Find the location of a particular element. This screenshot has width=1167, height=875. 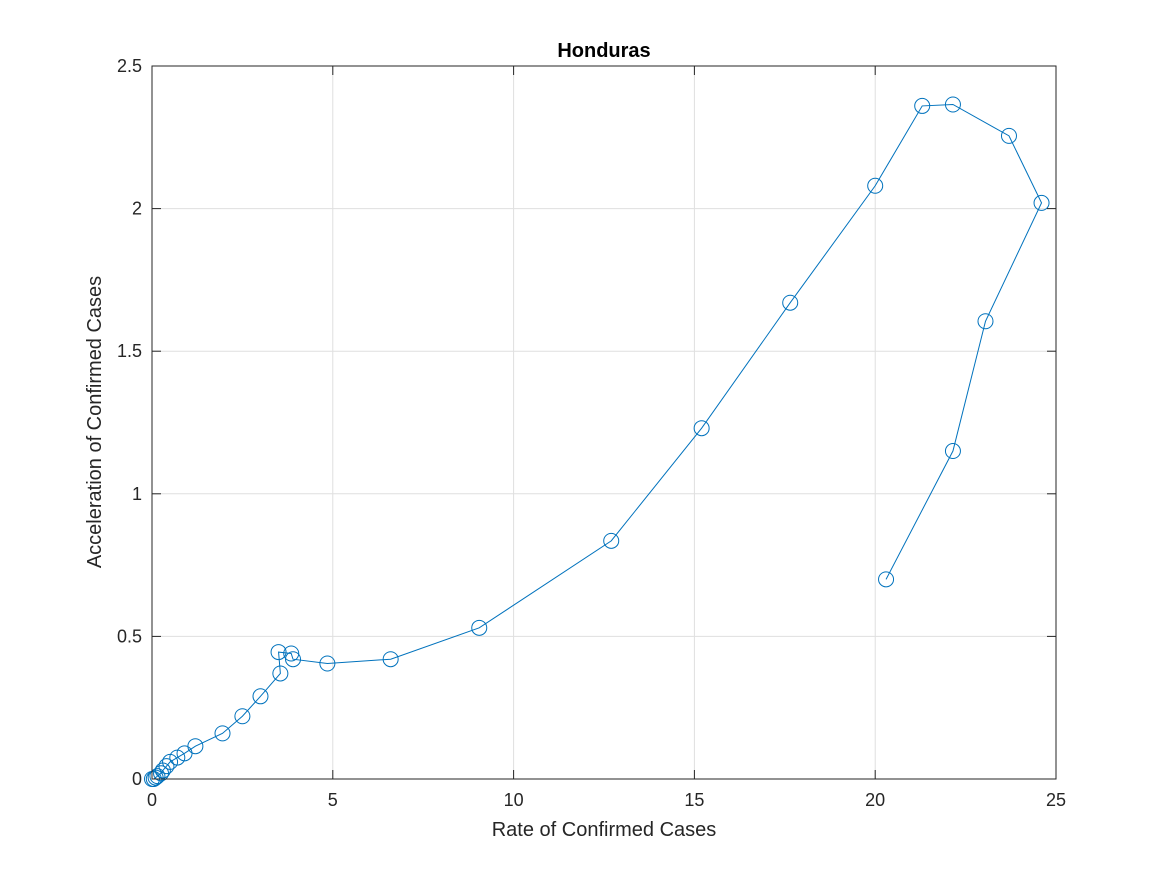

x-tick-label: 0 is located at coordinates (152, 800).